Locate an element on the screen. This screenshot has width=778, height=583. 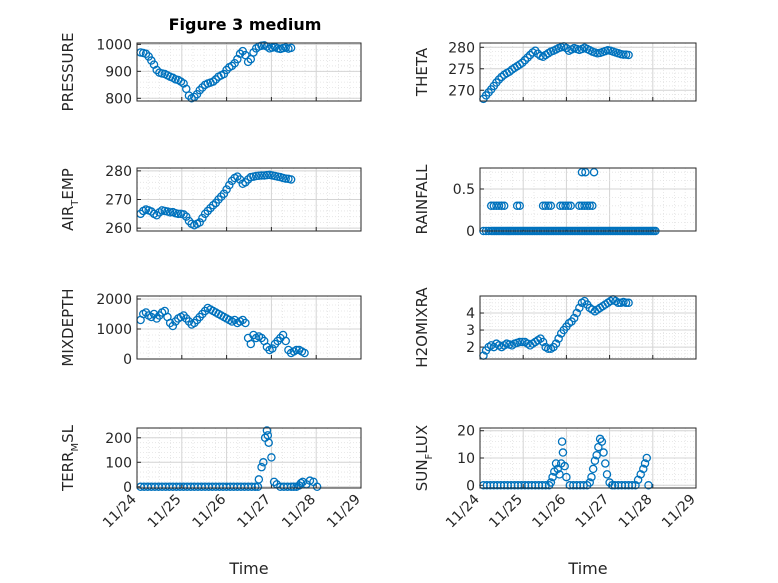
y-tick-label: 280 is located at coordinates (461, 48).